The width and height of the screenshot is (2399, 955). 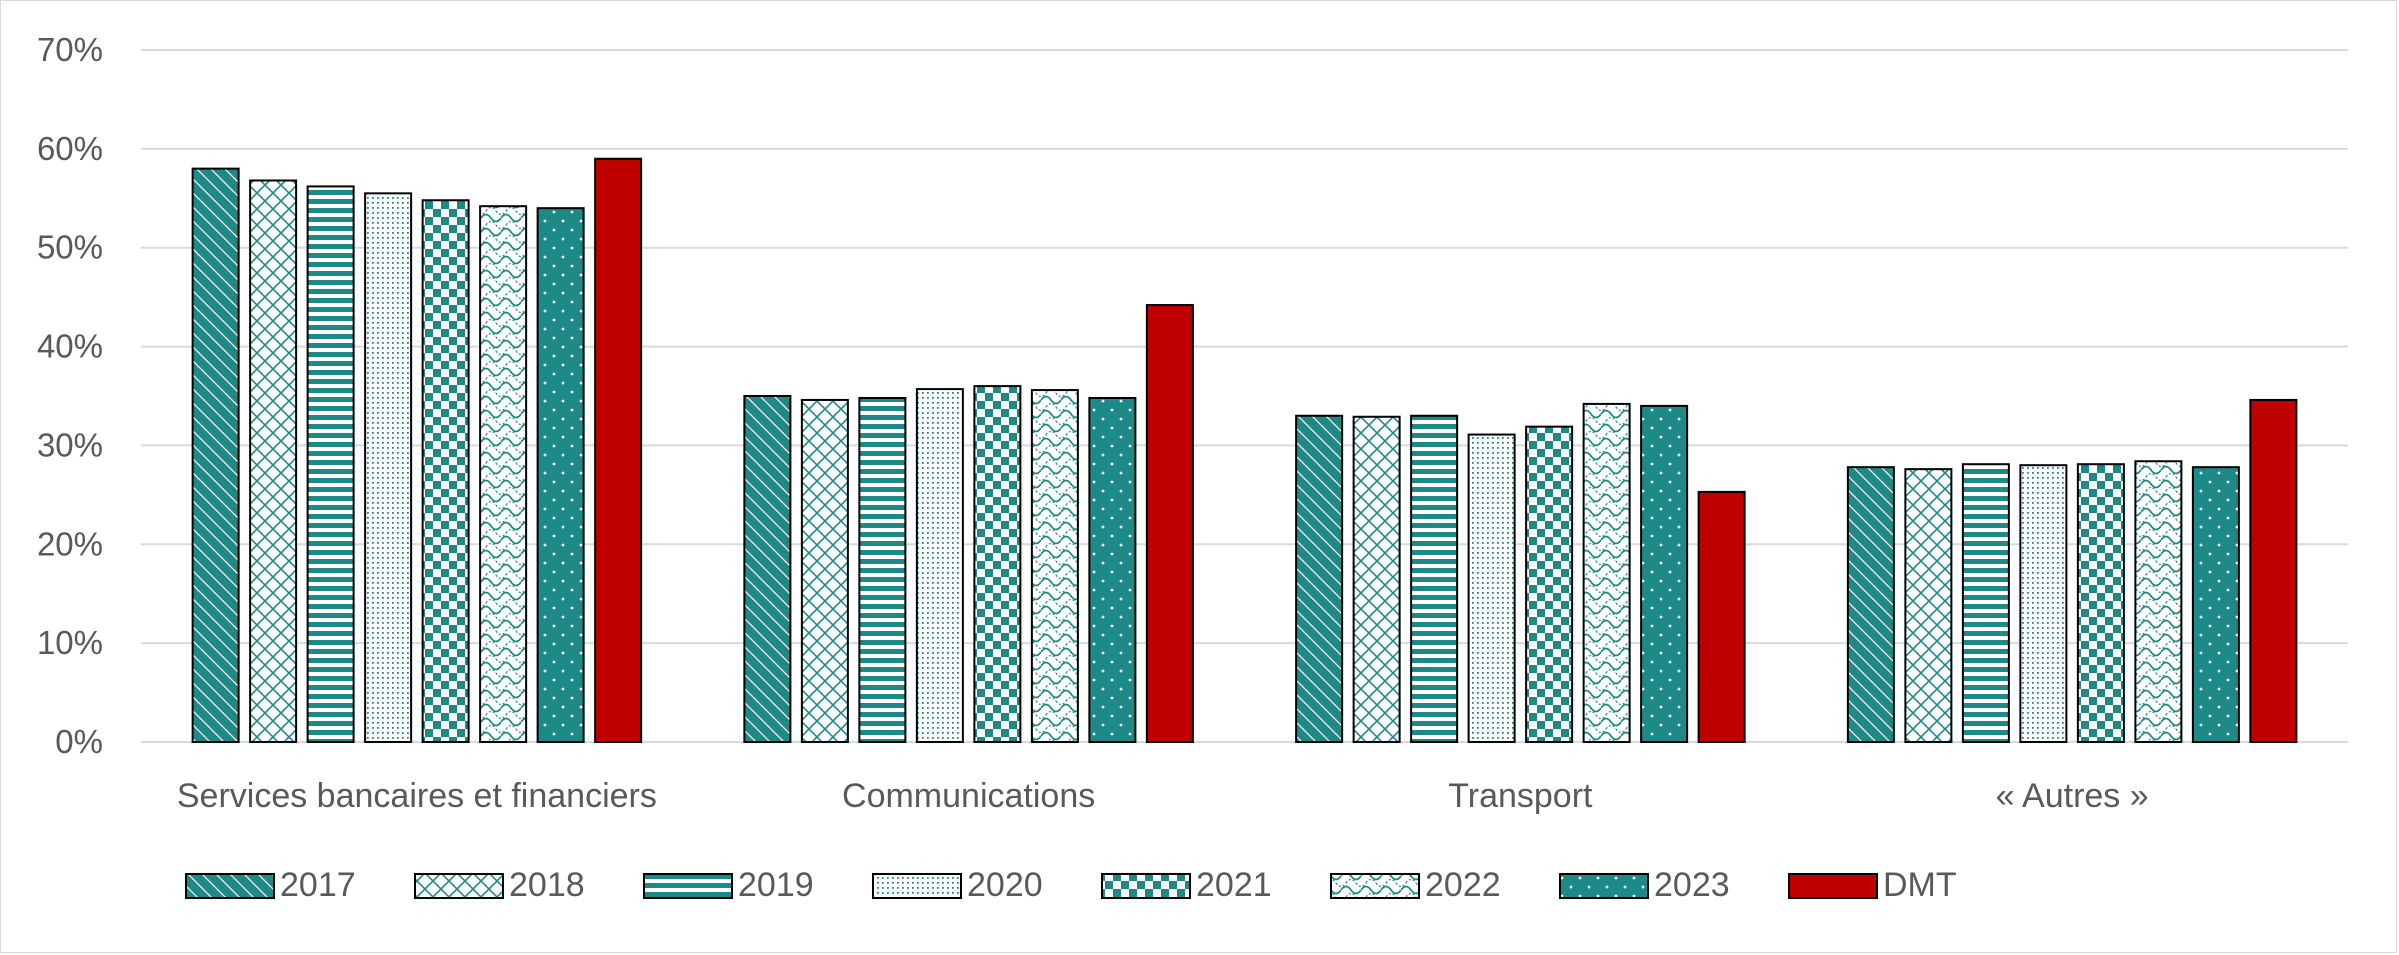 I want to click on legend-label: 2018, so click(x=547, y=885).